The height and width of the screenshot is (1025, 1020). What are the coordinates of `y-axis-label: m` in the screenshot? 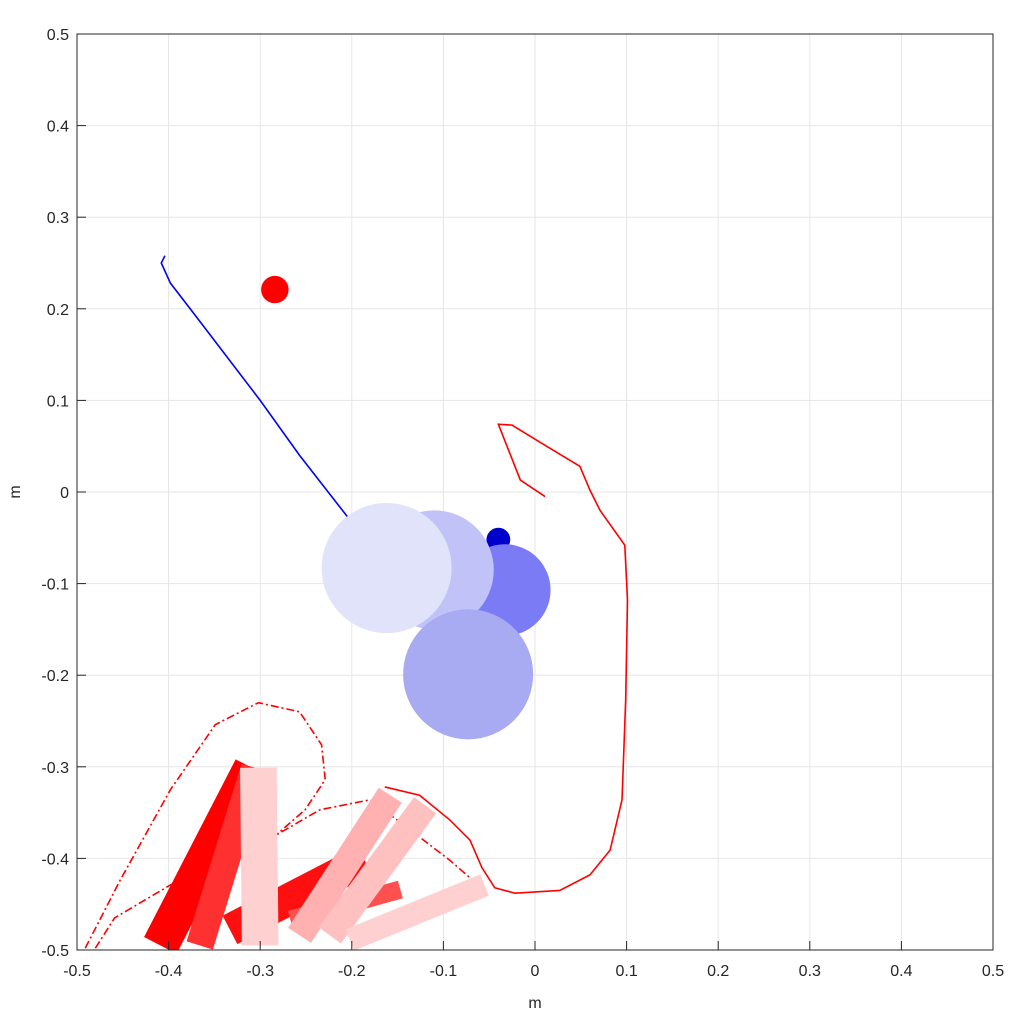 It's located at (15, 491).